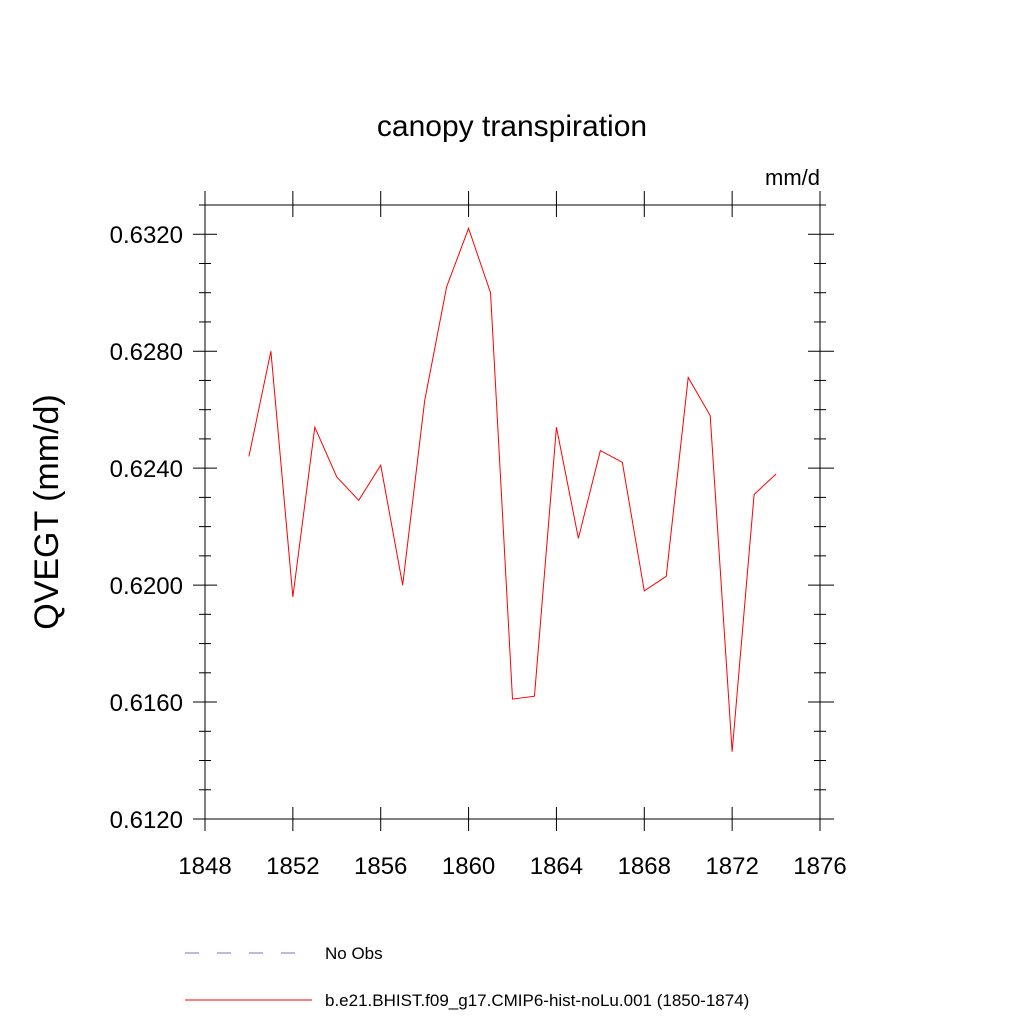  I want to click on y-tick-label: 0.6240, so click(146, 469).